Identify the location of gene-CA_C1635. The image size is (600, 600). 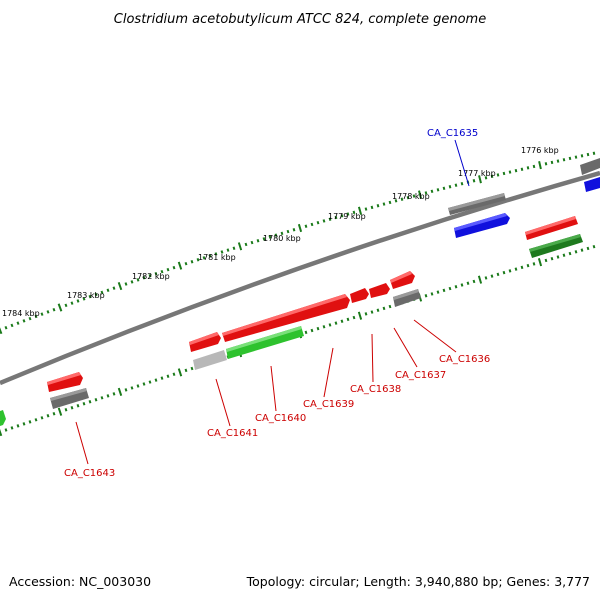
(482, 225).